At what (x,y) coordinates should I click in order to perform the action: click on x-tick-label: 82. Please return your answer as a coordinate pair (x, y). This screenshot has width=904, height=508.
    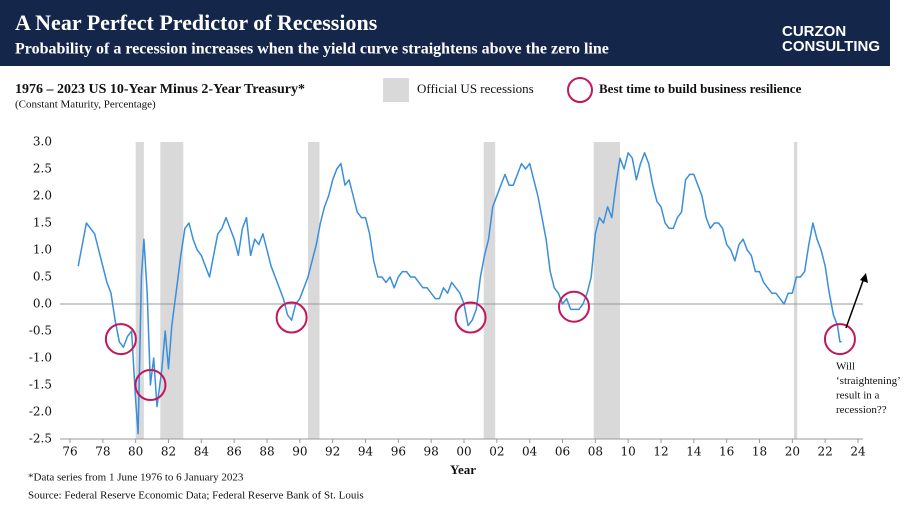
    Looking at the image, I should click on (168, 452).